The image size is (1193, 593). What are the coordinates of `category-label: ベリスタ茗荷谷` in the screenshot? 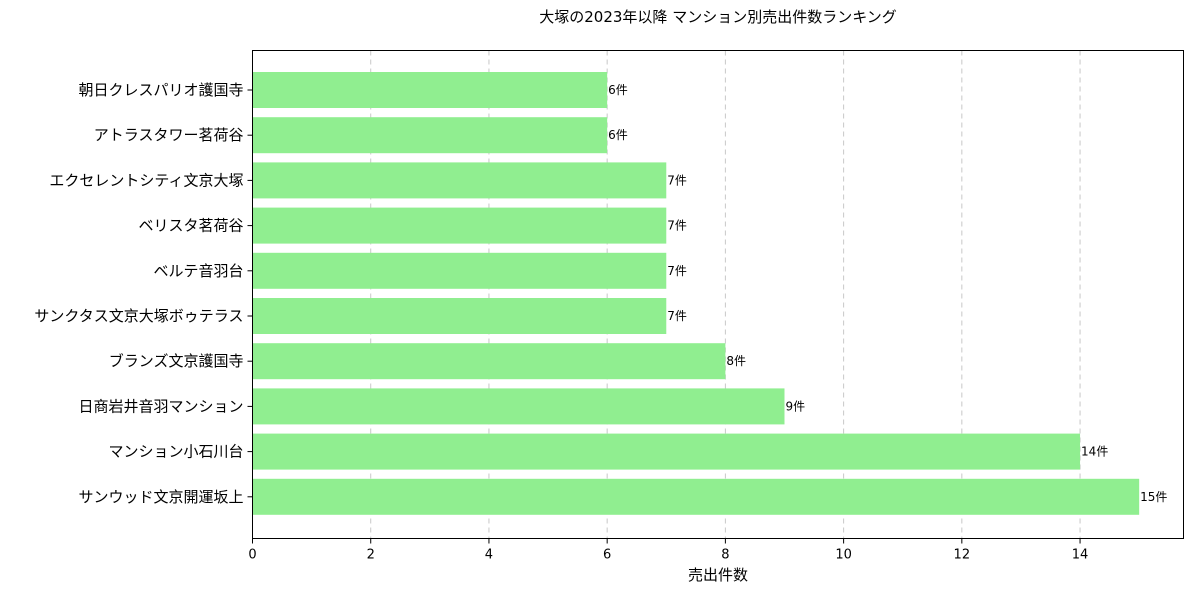 It's located at (190, 226).